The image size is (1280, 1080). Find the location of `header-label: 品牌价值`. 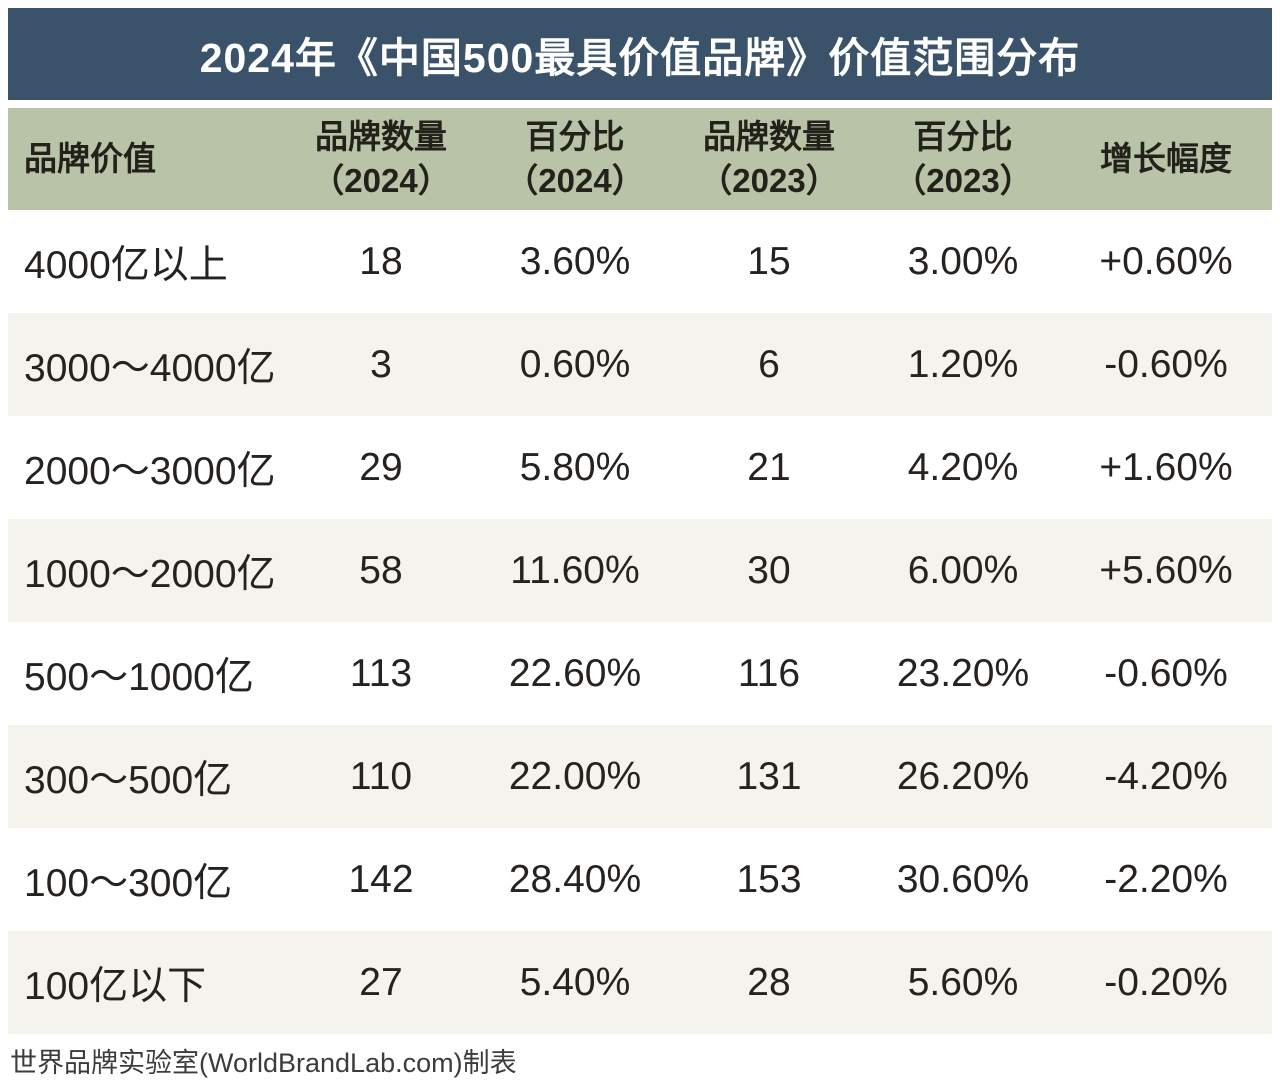

header-label: 品牌价值 is located at coordinates (90, 158).